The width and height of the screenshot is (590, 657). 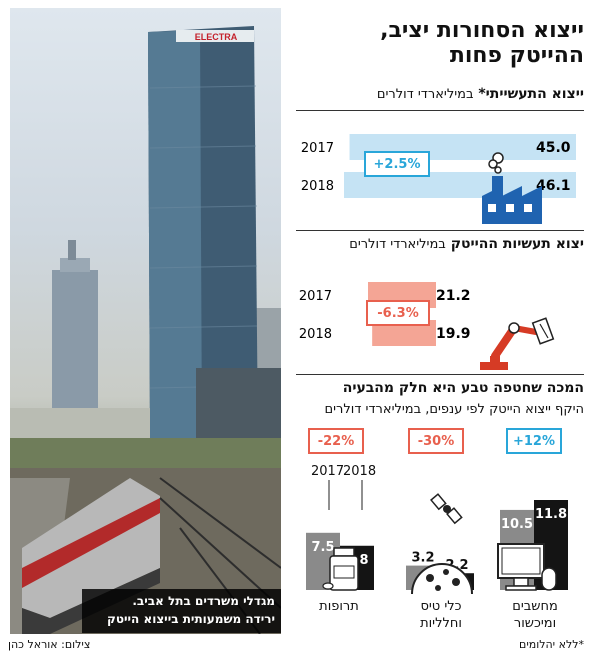 I want to click on value-label-0-2017: 10.5, so click(x=517, y=524).